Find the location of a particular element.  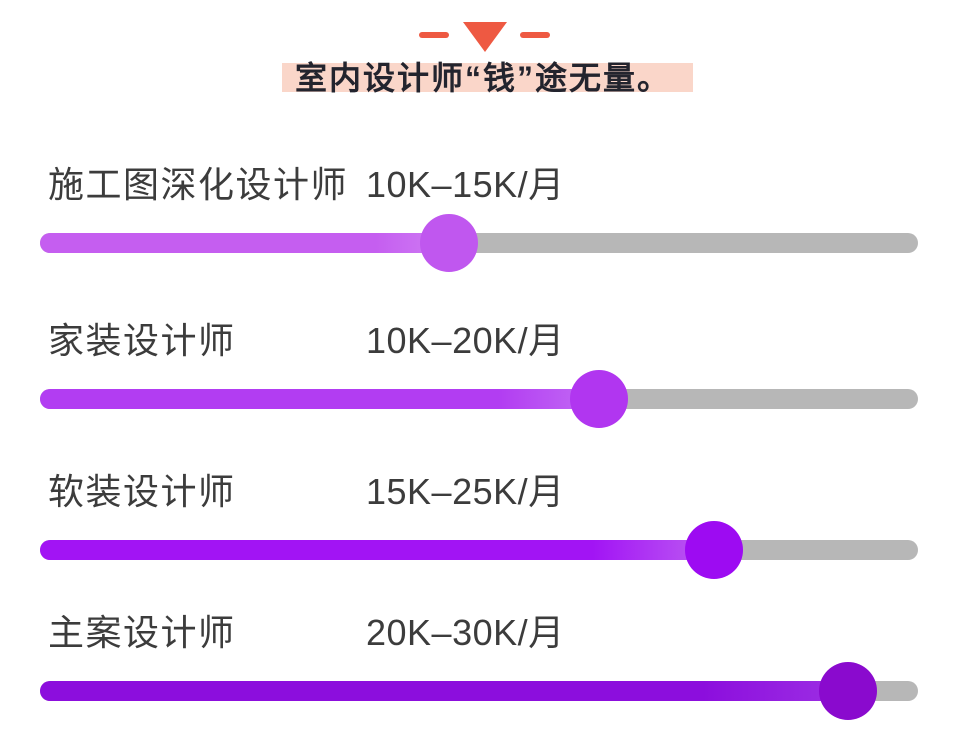

salary-range-label: 15K–25K/月 is located at coordinates (465, 491).